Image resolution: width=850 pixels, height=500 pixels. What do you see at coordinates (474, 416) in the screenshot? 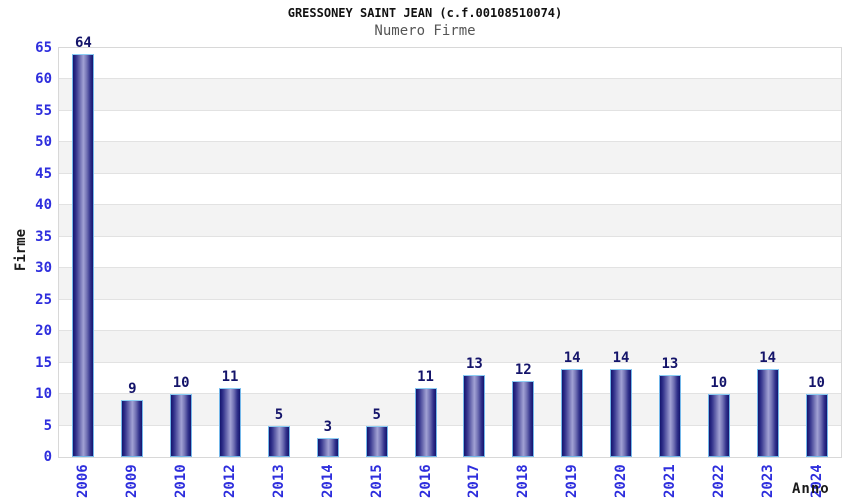
I see `bar-2017` at bounding box center [474, 416].